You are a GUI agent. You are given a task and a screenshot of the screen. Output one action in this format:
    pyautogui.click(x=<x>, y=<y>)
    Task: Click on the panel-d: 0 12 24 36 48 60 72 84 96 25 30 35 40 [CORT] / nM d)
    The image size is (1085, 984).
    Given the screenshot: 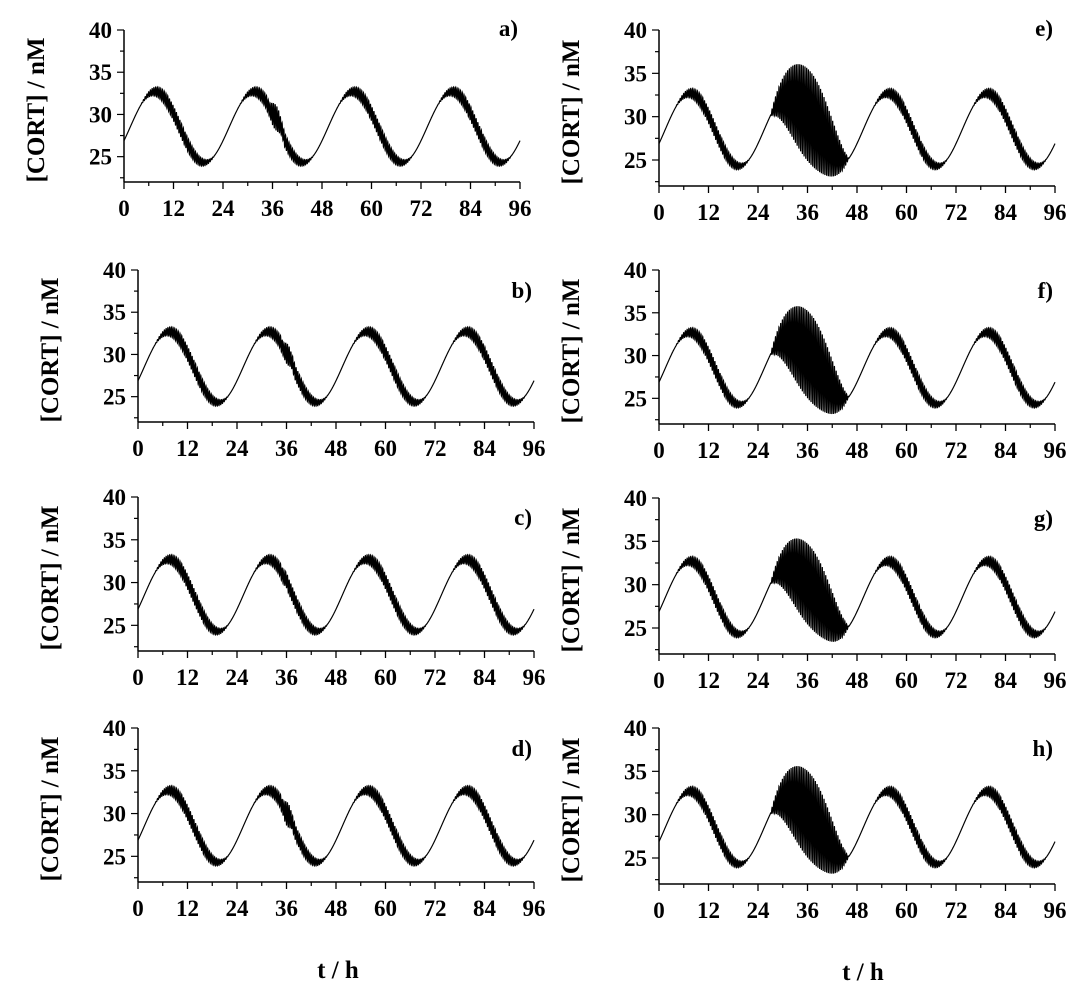 What is the action you would take?
    pyautogui.click(x=291, y=818)
    